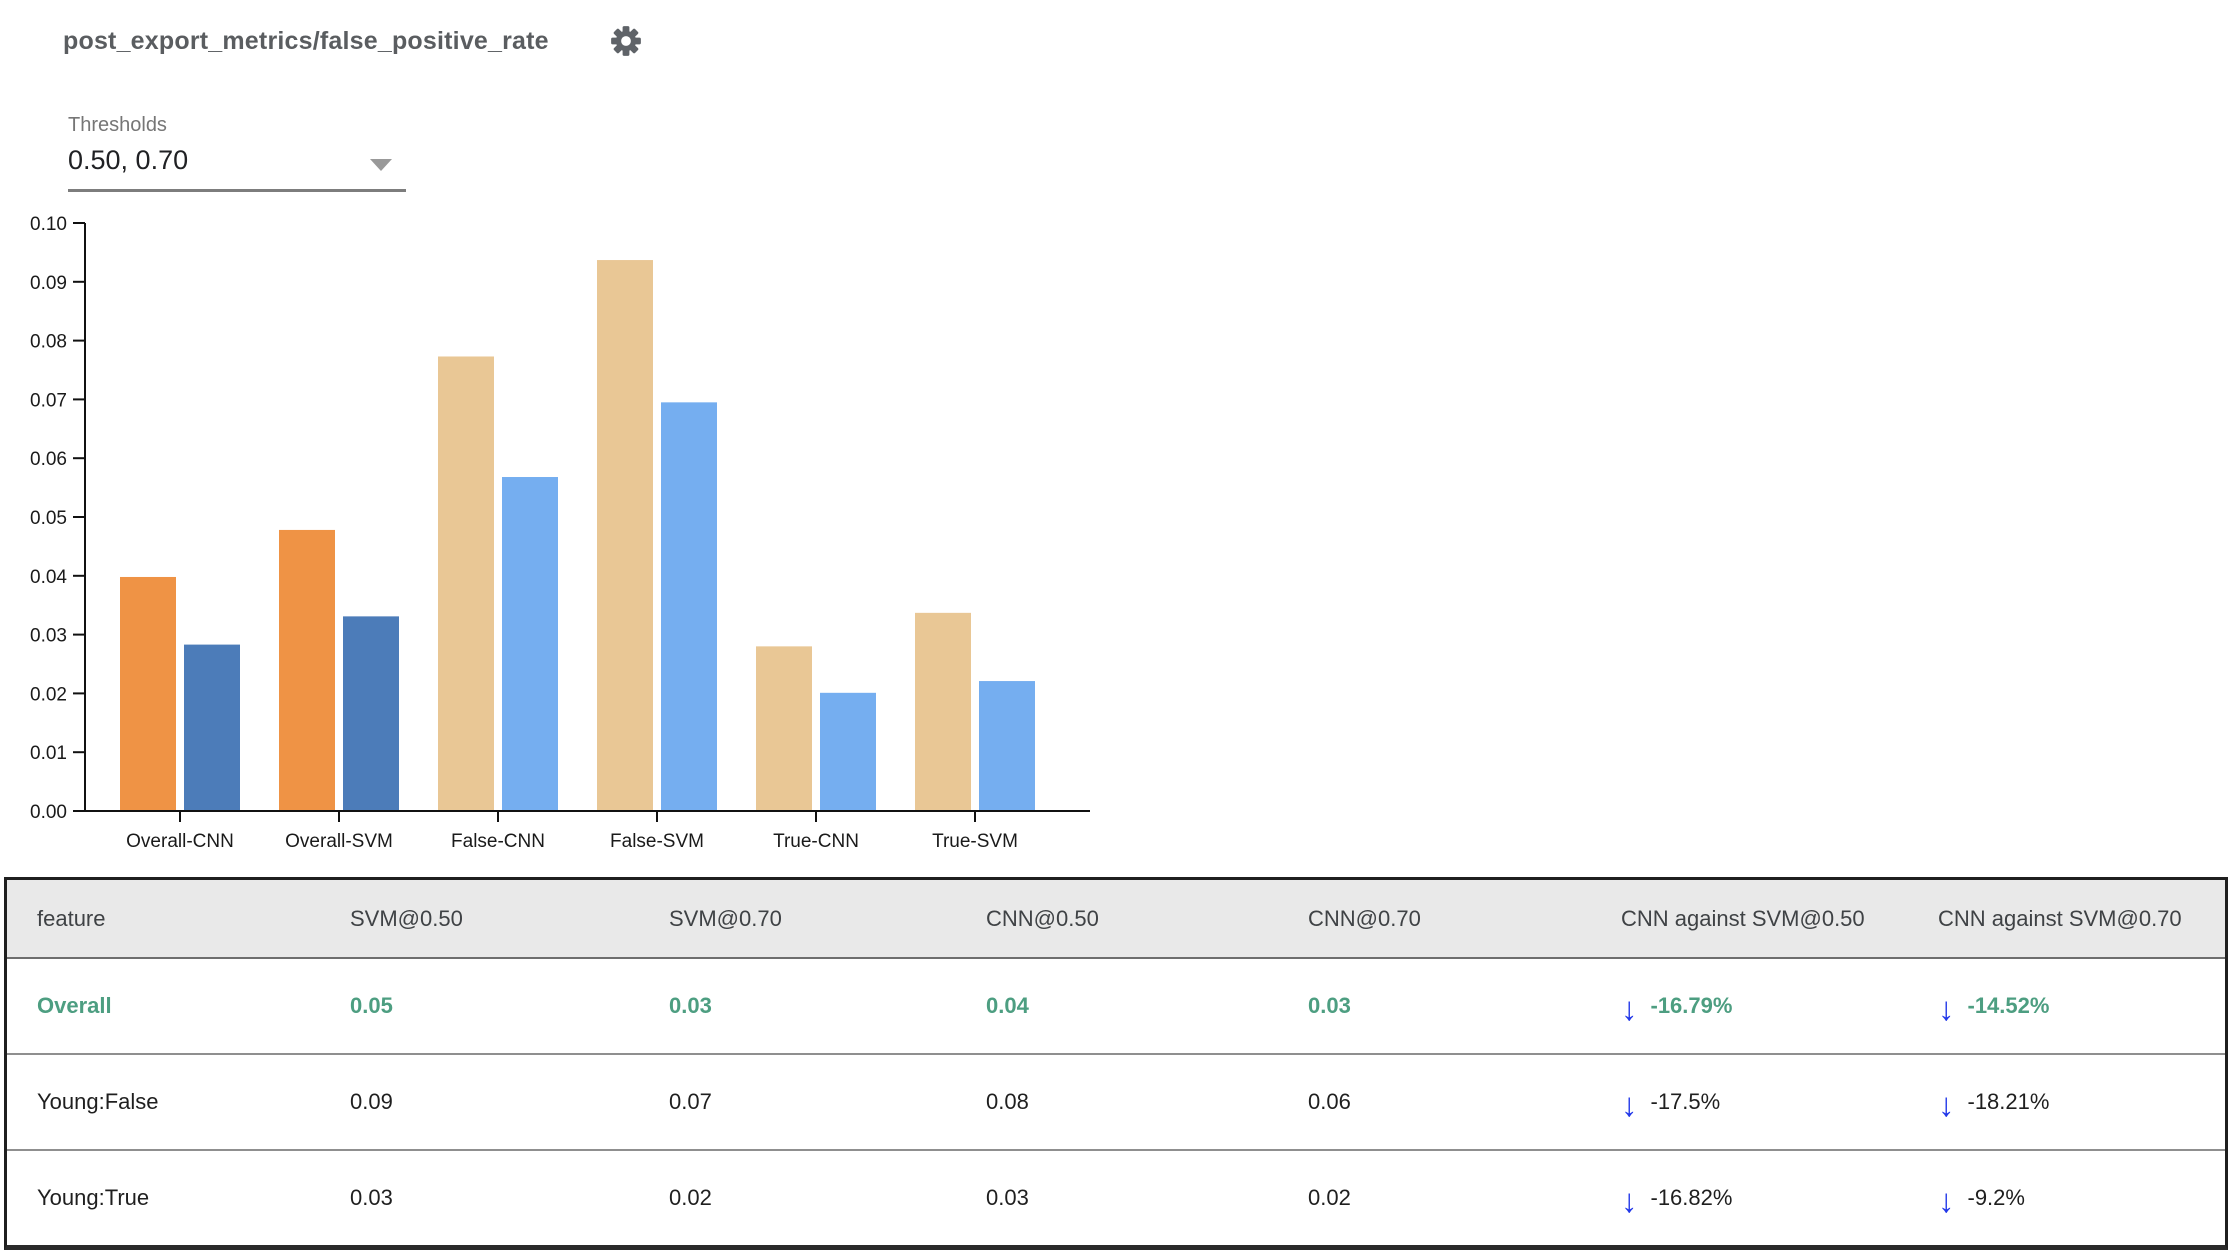 This screenshot has height=1258, width=2236. Describe the element at coordinates (406, 918) in the screenshot. I see `col-header-svm-050: SVM@0.50` at that location.